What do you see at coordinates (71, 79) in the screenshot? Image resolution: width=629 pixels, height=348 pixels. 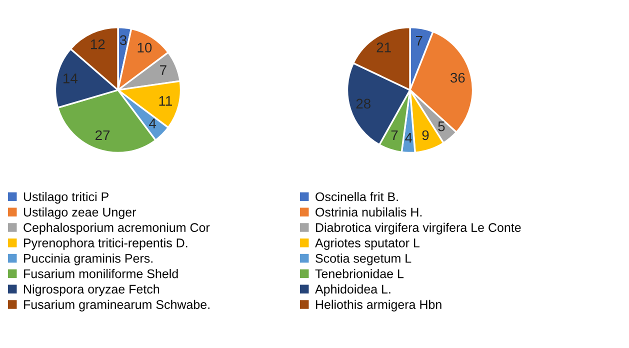 I see `data-label: 14` at bounding box center [71, 79].